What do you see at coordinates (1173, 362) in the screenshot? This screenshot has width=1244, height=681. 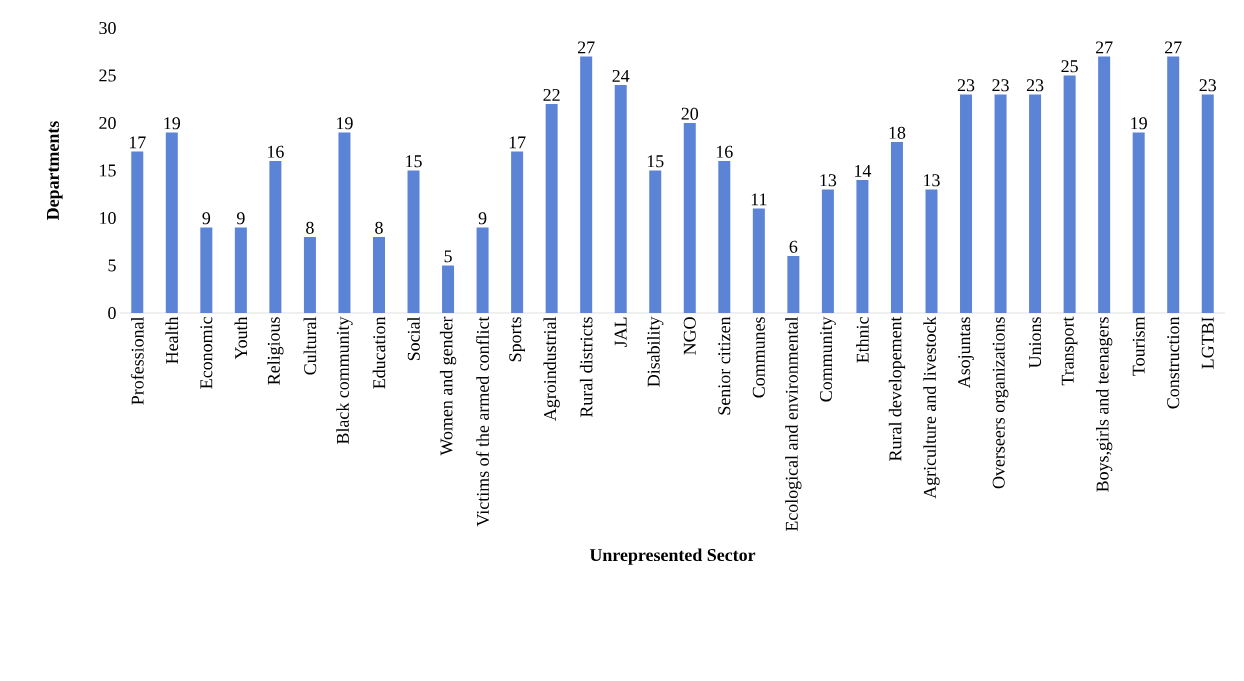 I see `x-tick-label: Construction` at bounding box center [1173, 362].